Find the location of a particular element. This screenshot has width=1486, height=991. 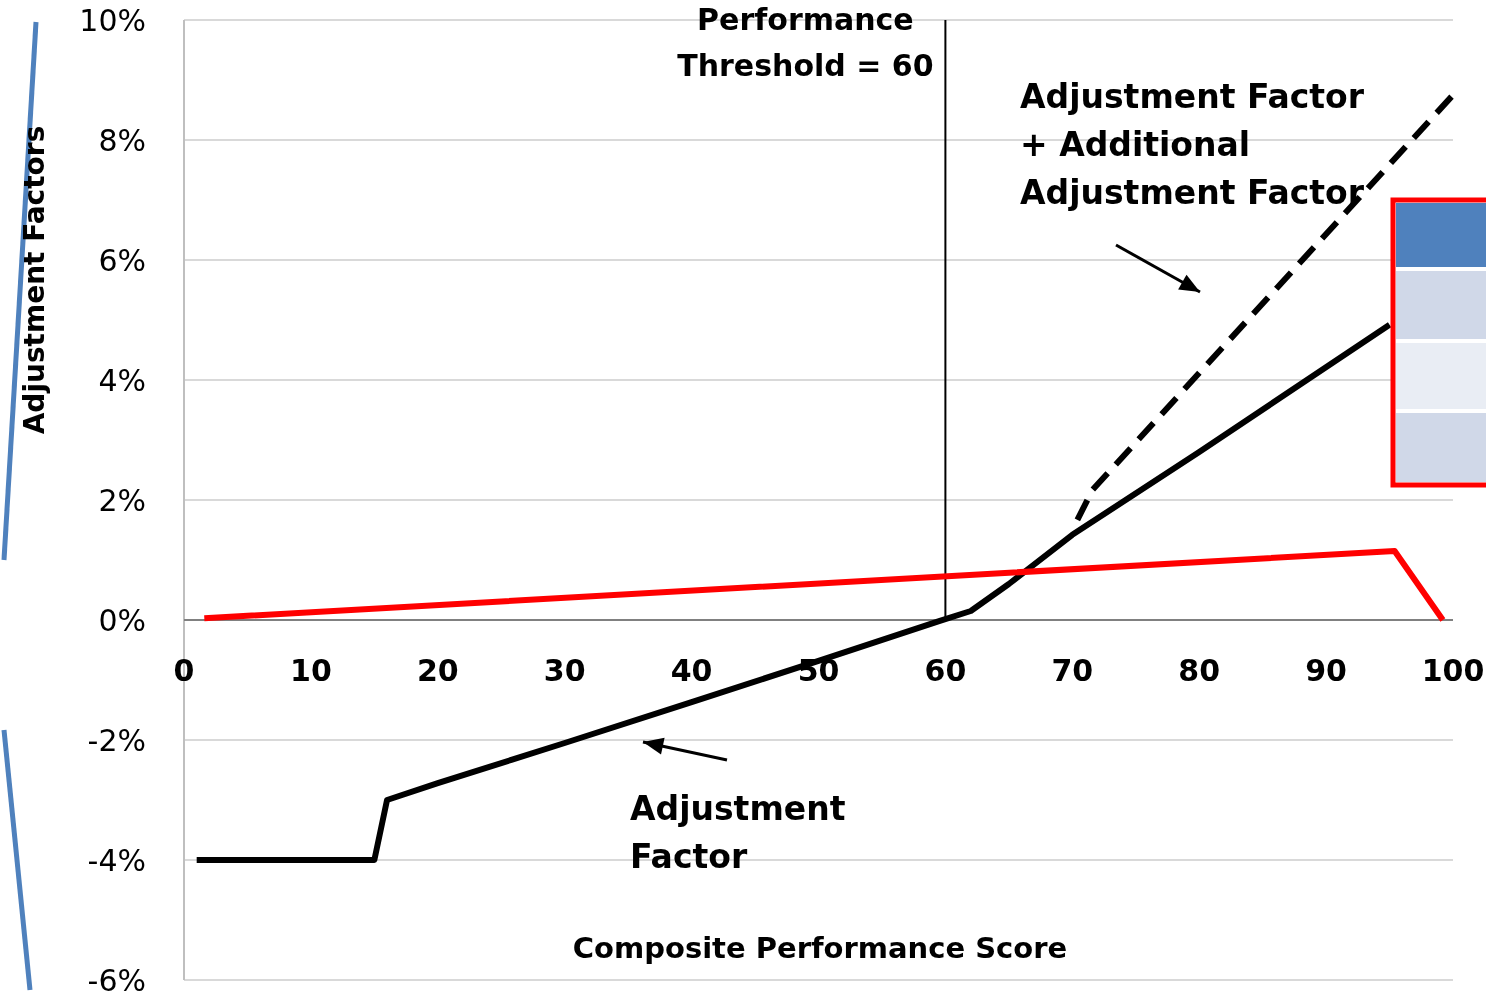

x-tick-label: 10 is located at coordinates (311, 670).